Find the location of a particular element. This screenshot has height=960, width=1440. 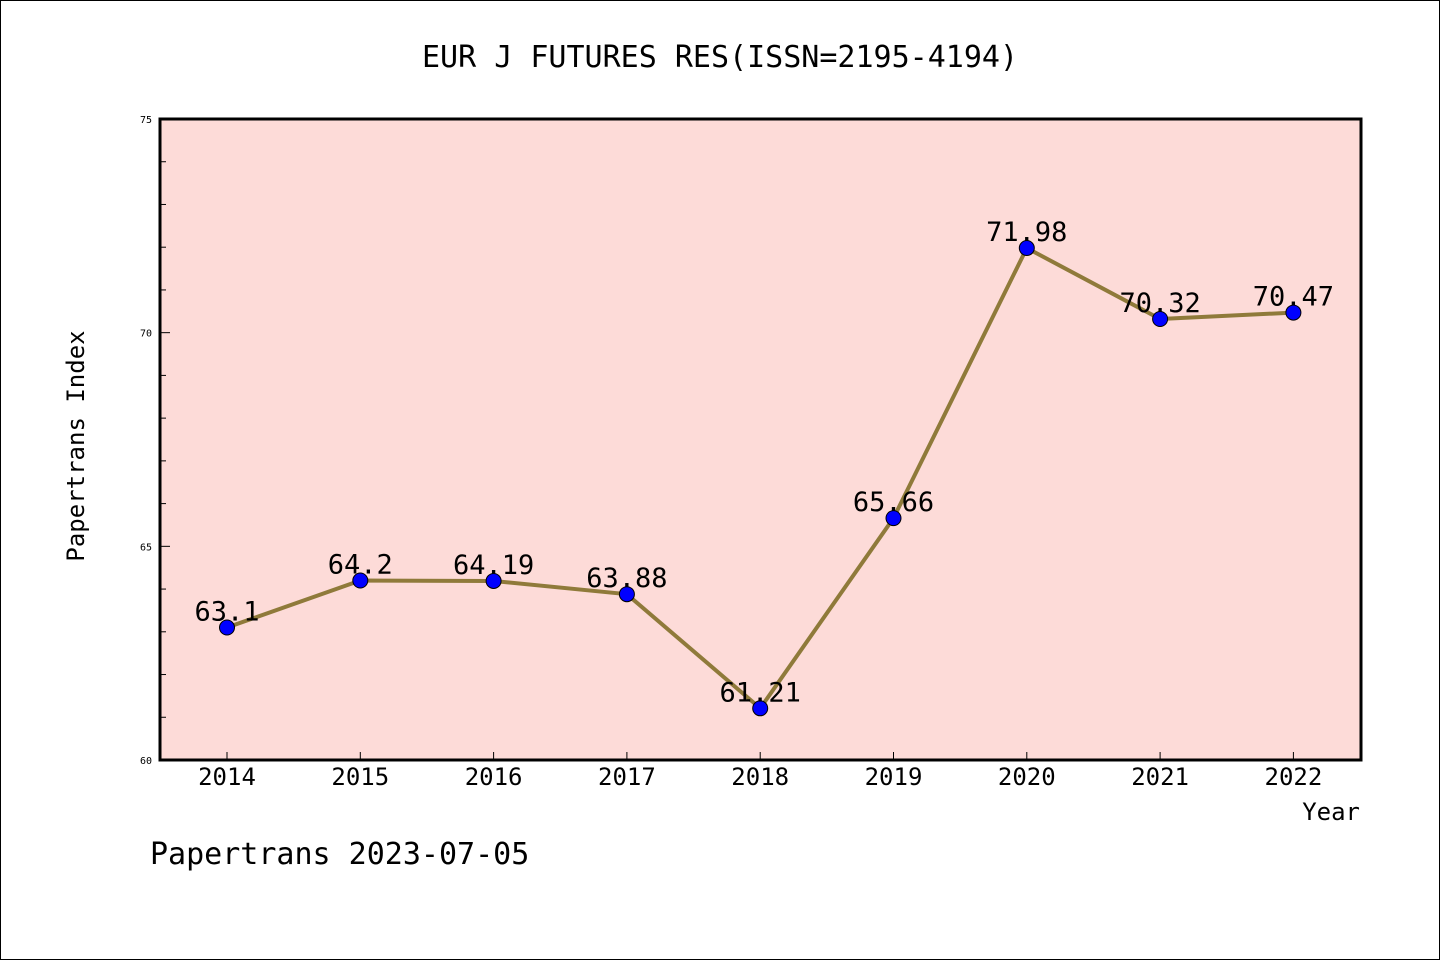

data-label: 61.21 is located at coordinates (760, 692).